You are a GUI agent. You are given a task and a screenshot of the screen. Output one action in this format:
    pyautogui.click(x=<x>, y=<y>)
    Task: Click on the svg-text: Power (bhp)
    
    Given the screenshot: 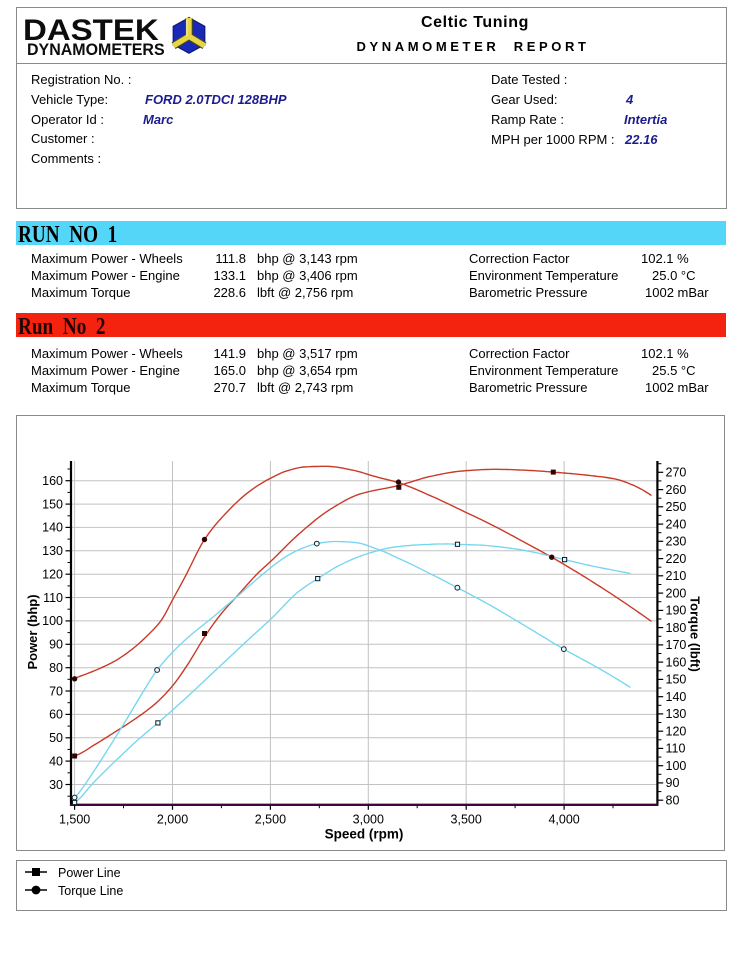 What is the action you would take?
    pyautogui.click(x=32, y=631)
    